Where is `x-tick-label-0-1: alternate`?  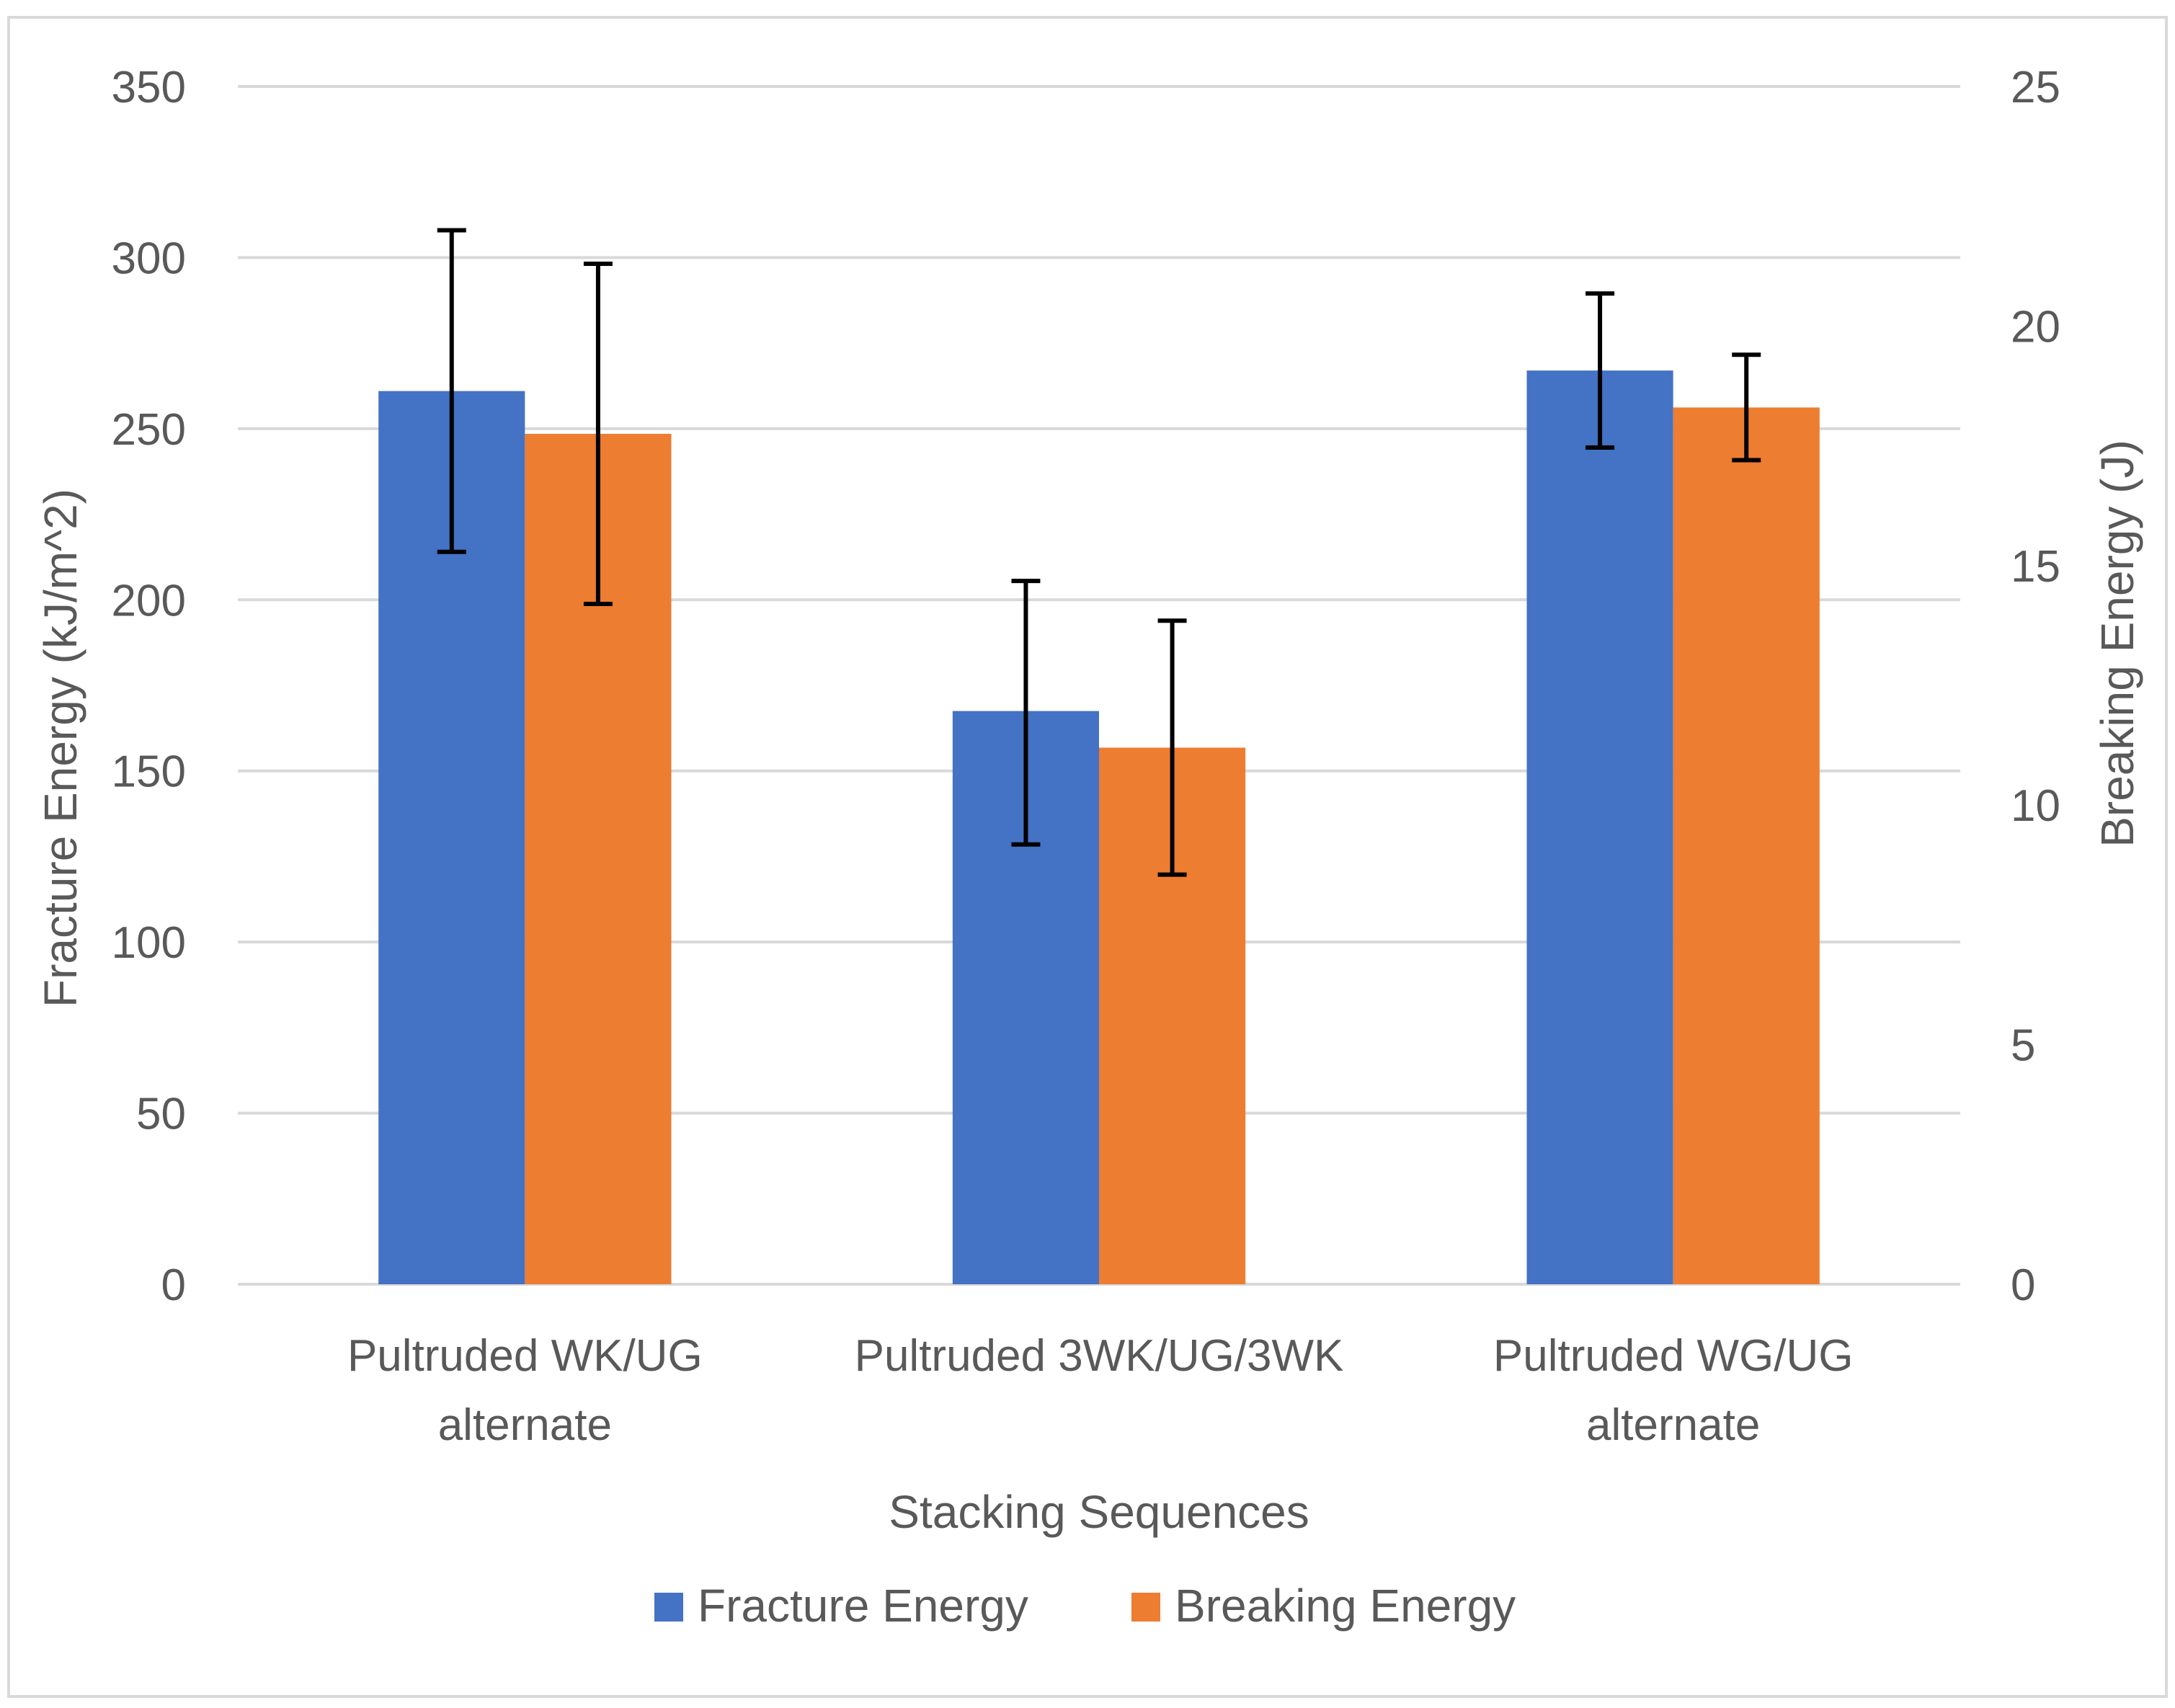 x-tick-label-0-1: alternate is located at coordinates (525, 1425).